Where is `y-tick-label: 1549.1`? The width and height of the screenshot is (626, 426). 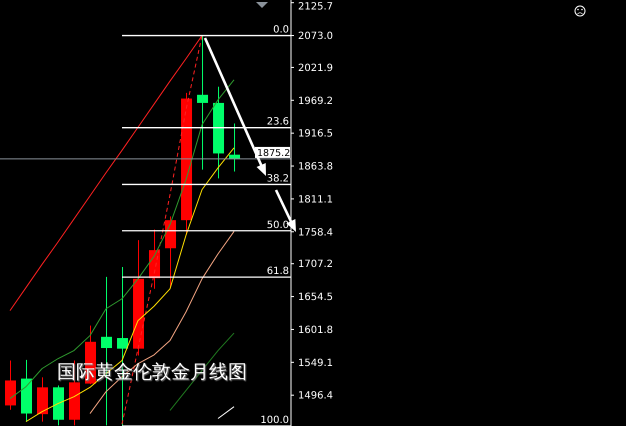 y-tick-label: 1549.1 is located at coordinates (315, 363).